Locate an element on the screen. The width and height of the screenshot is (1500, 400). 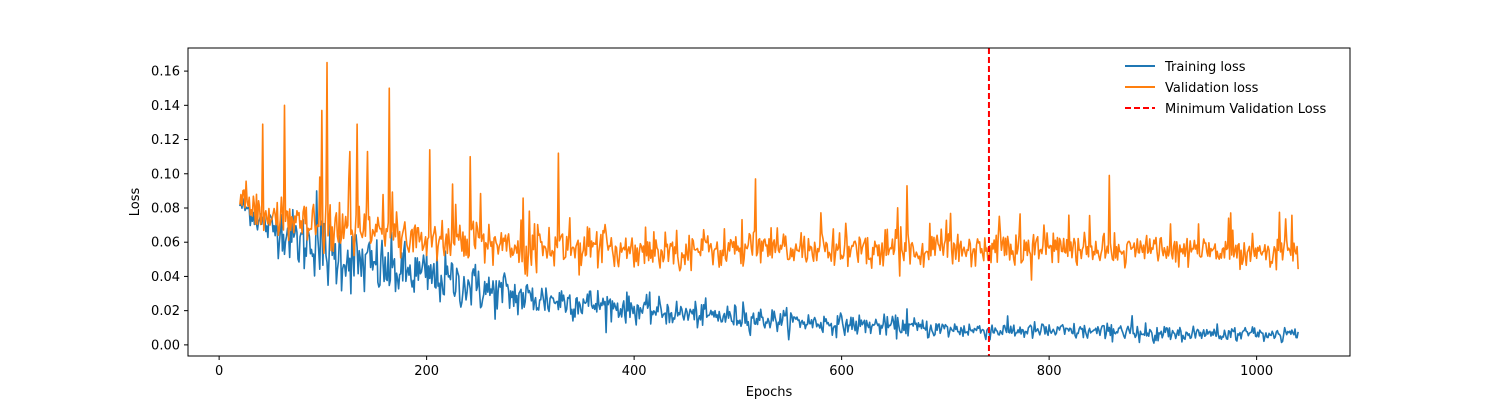
x-tick-label: 1000 is located at coordinates (1256, 371).